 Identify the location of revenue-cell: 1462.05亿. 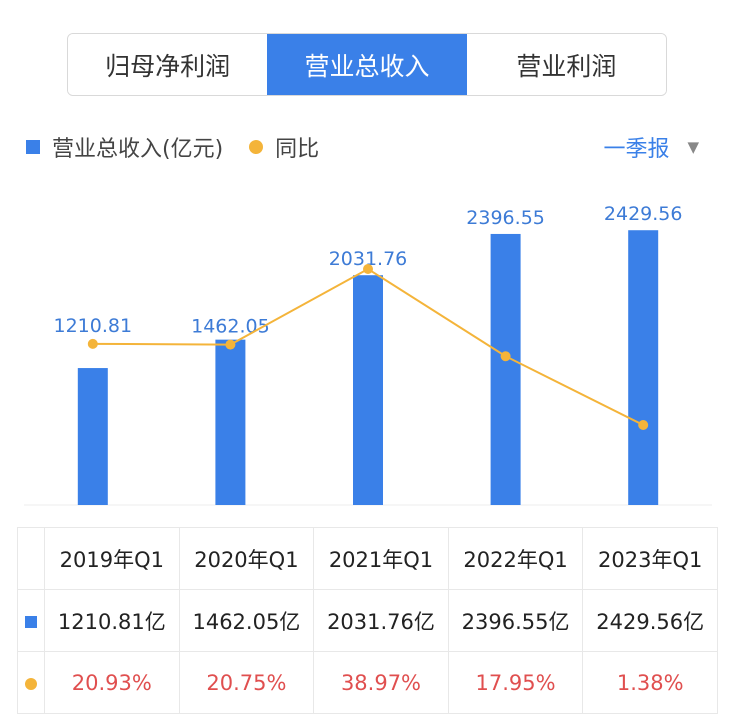
(246, 620).